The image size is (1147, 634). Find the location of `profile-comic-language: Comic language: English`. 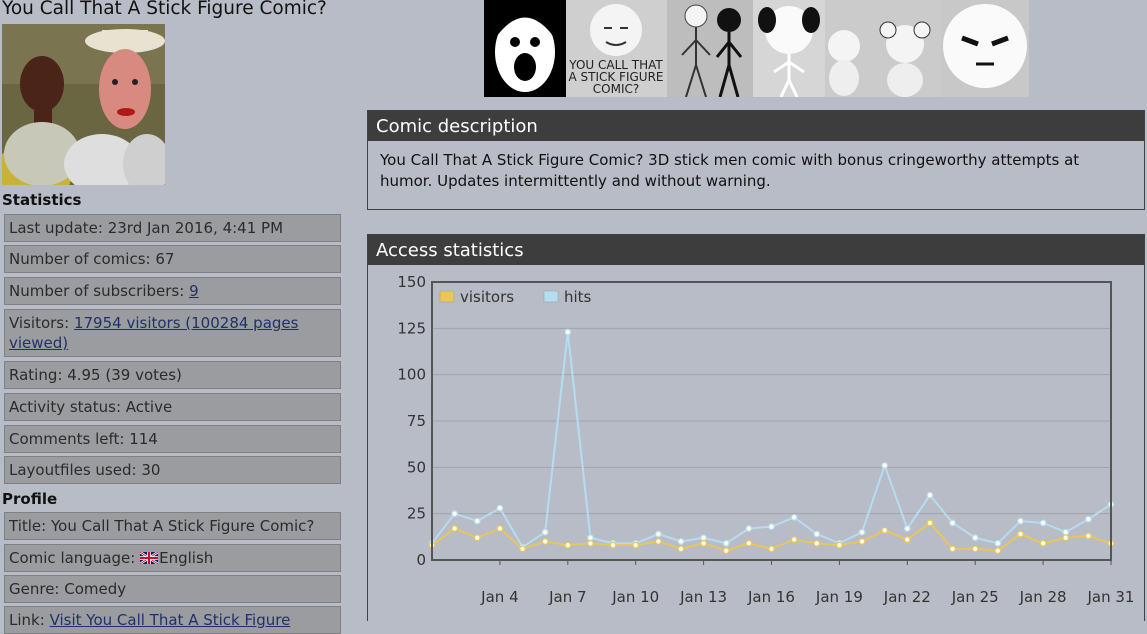

profile-comic-language: Comic language: English is located at coordinates (172, 558).